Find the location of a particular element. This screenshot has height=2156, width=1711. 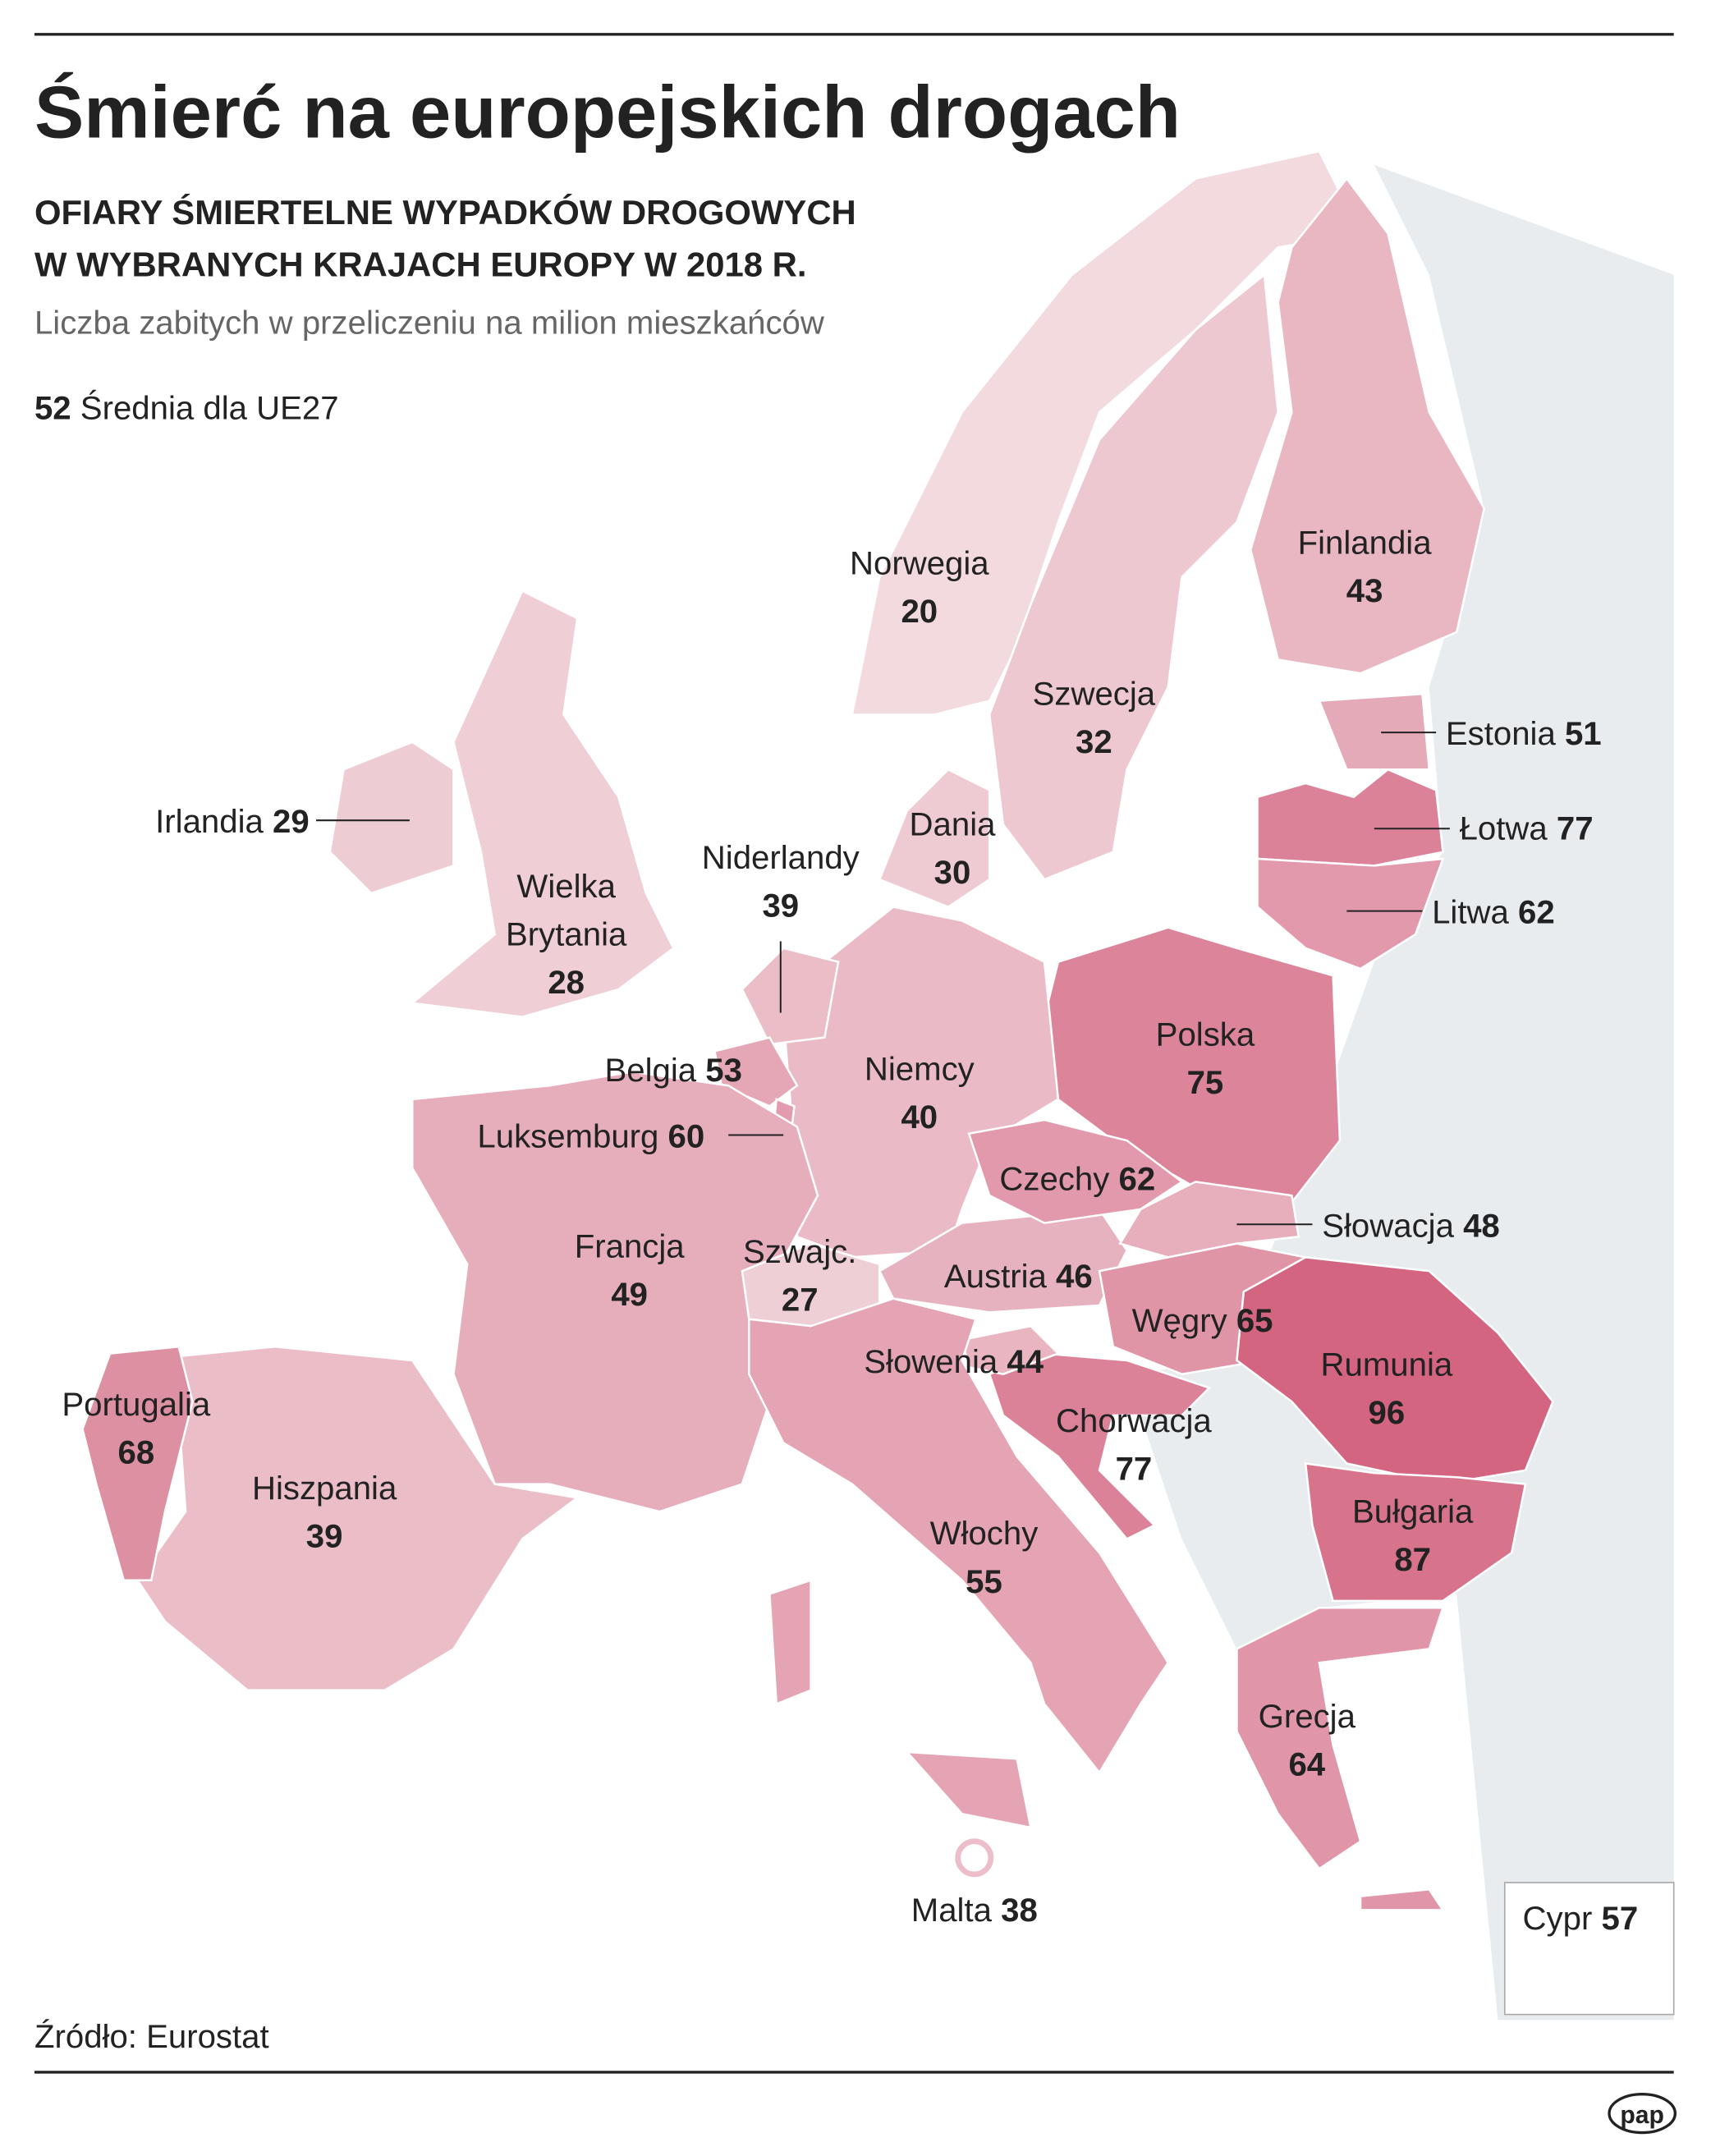

country-value: 51 is located at coordinates (1583, 733).